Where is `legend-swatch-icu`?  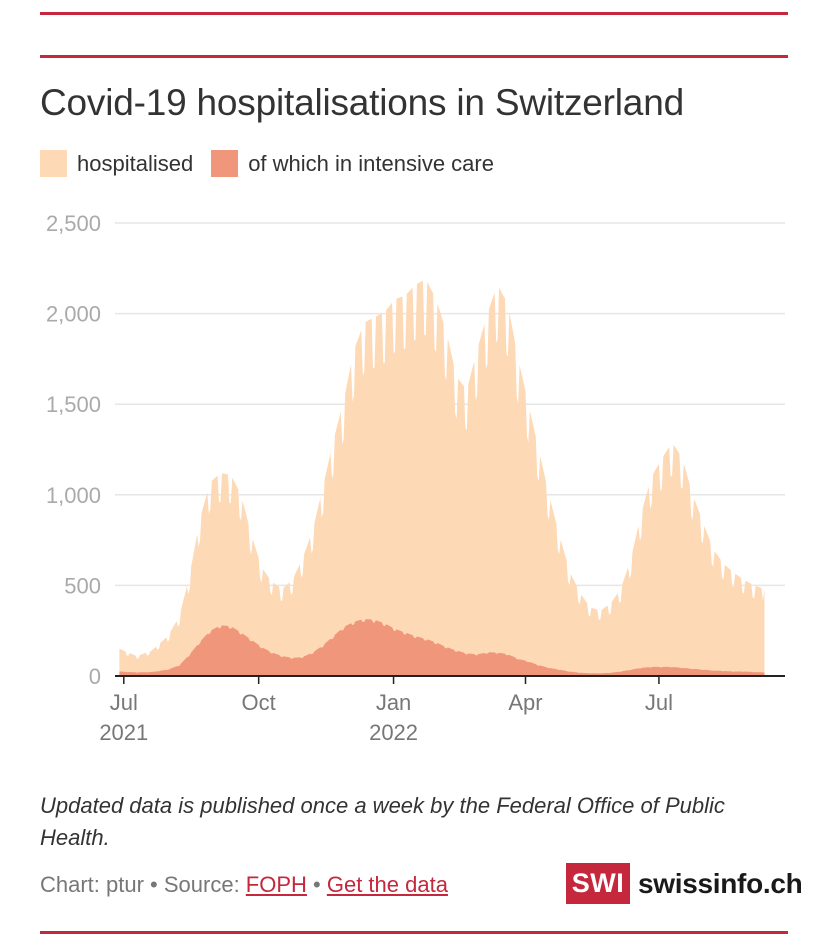
legend-swatch-icu is located at coordinates (225, 163).